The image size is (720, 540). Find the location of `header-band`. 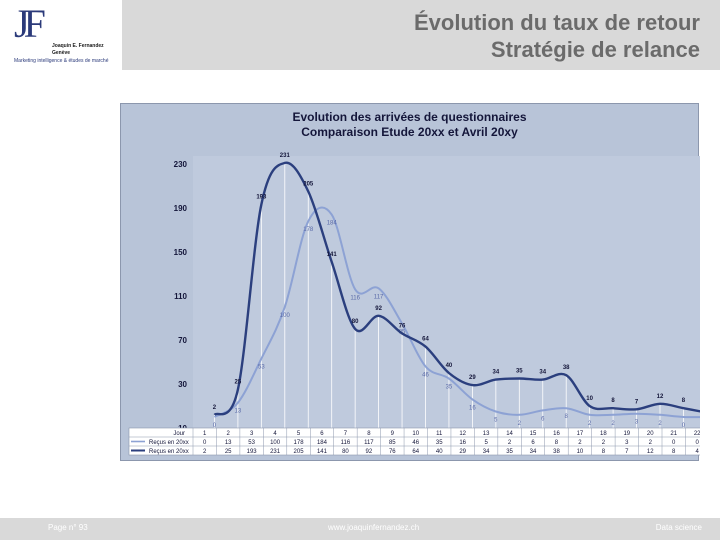

header-band is located at coordinates (421, 35).